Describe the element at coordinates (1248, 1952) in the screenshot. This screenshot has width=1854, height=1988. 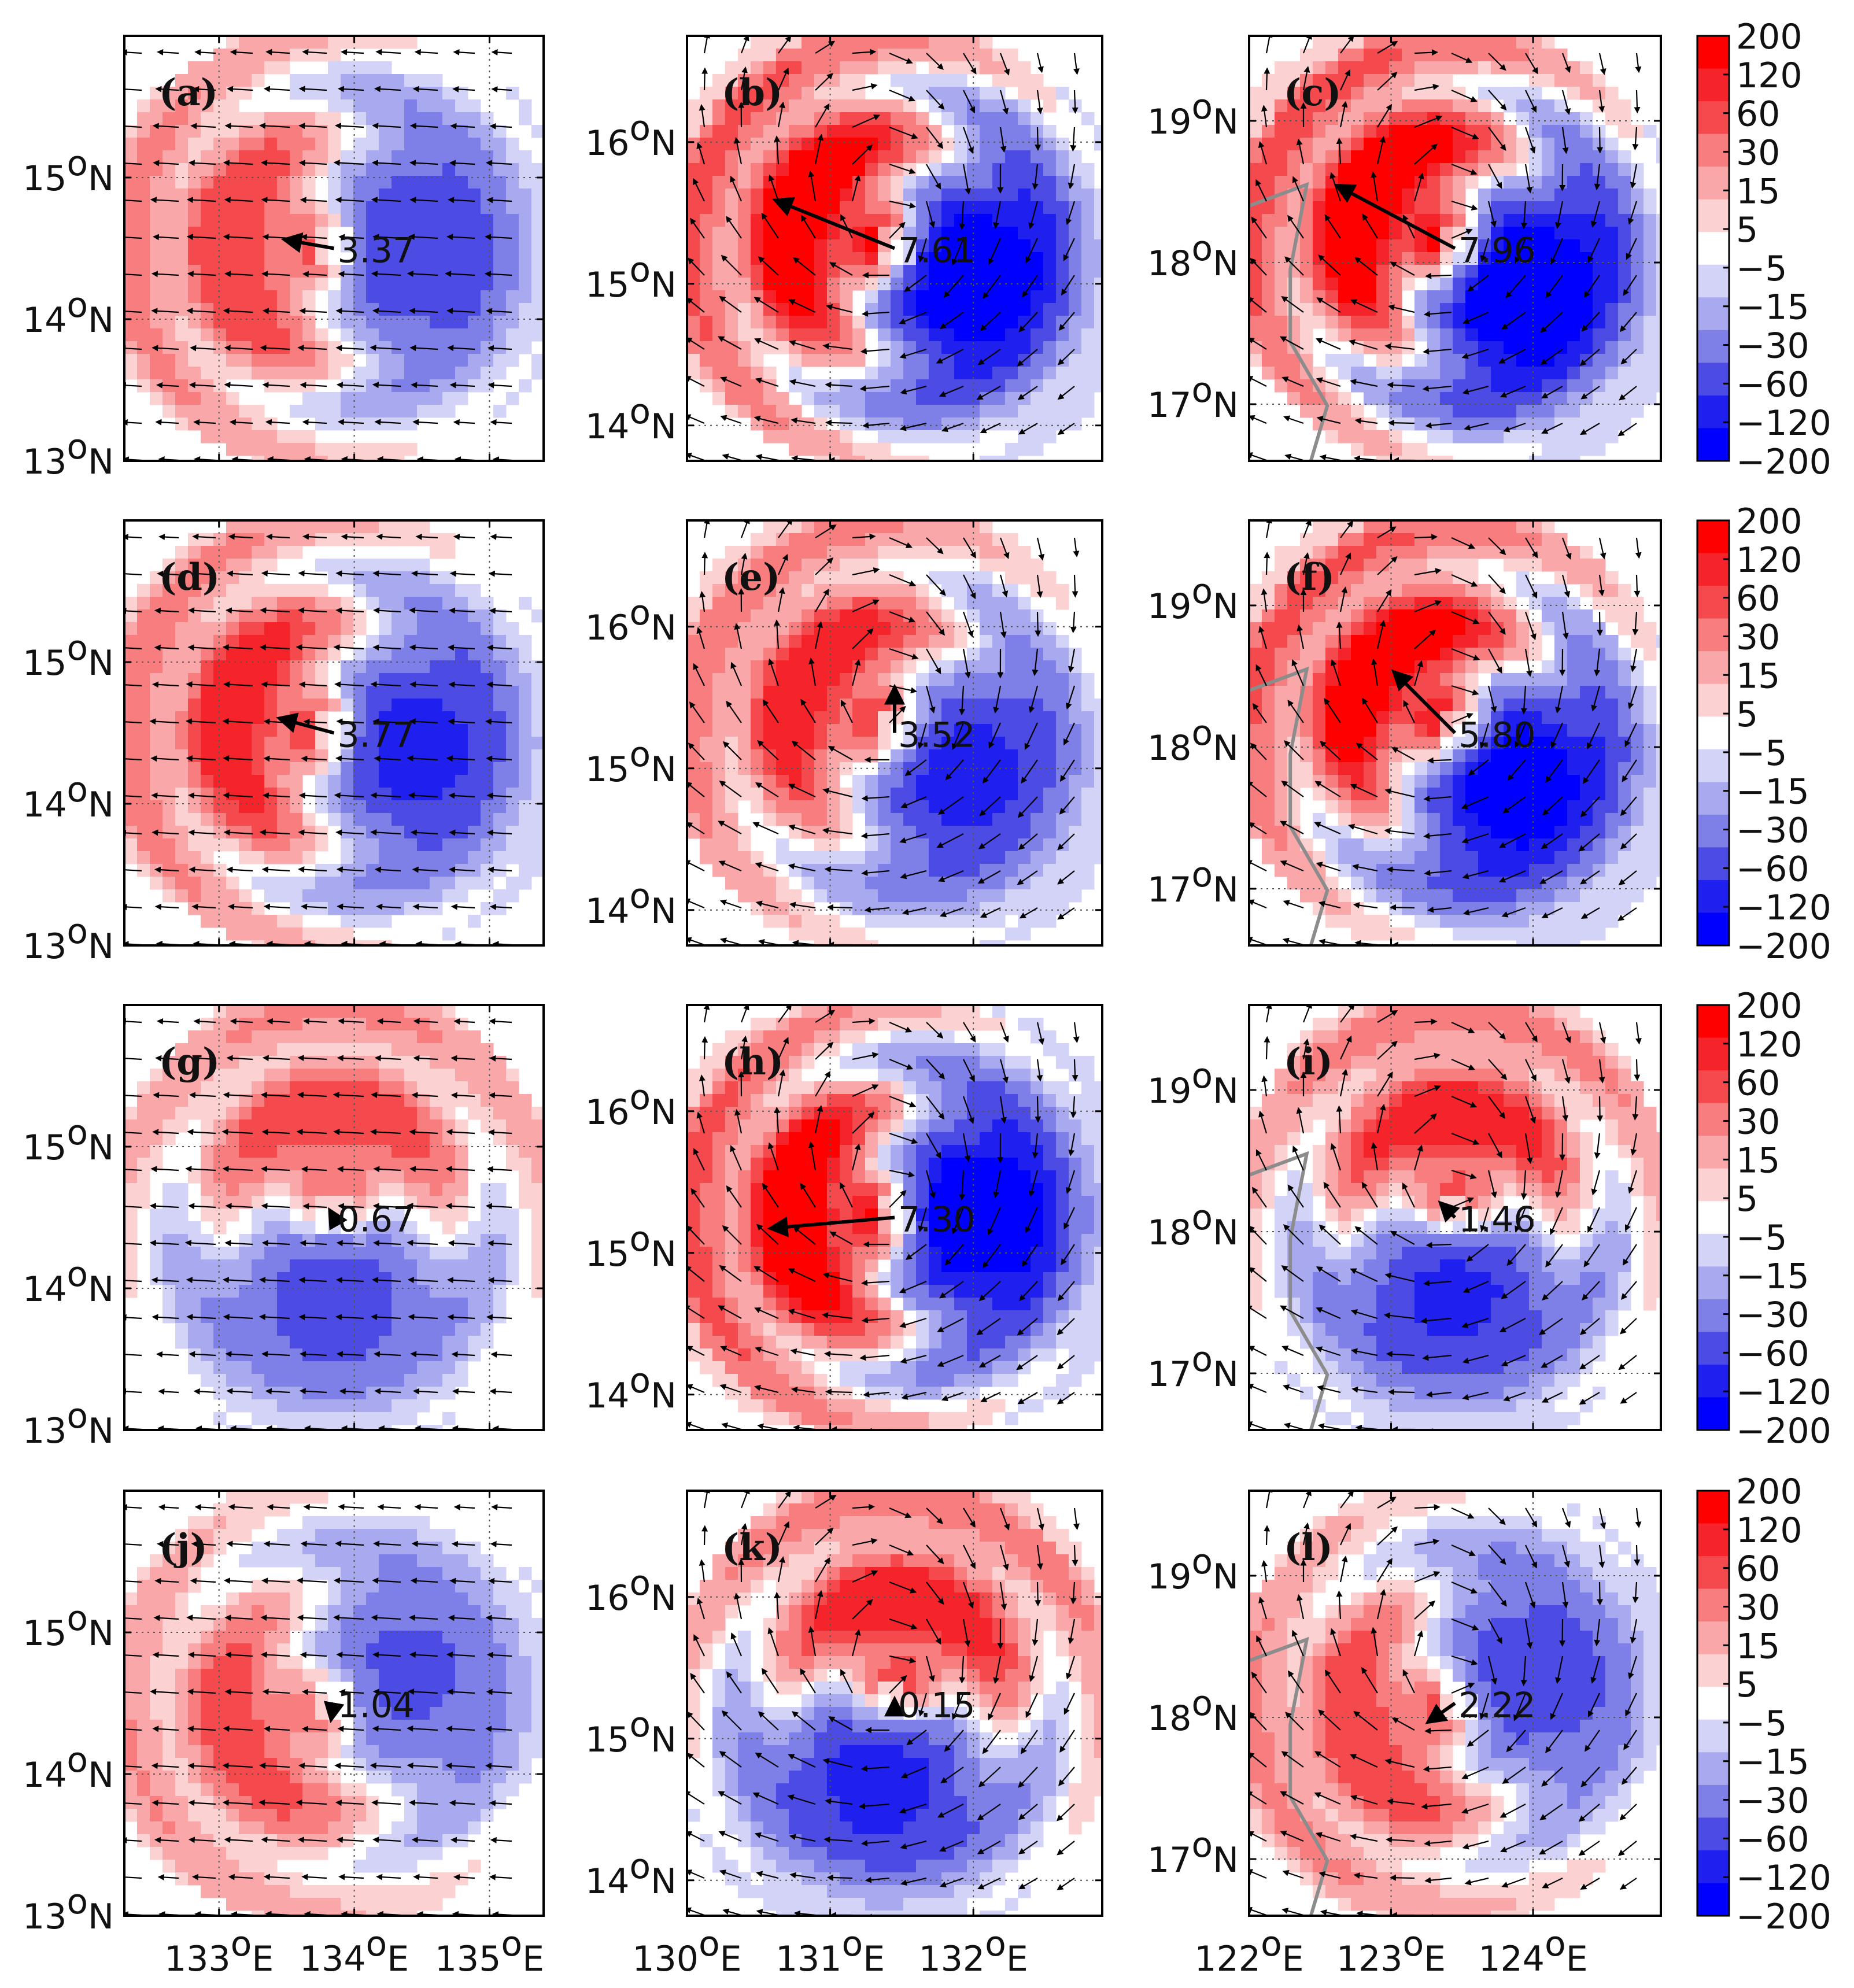
I see `lon-tick-label: 122oE` at that location.